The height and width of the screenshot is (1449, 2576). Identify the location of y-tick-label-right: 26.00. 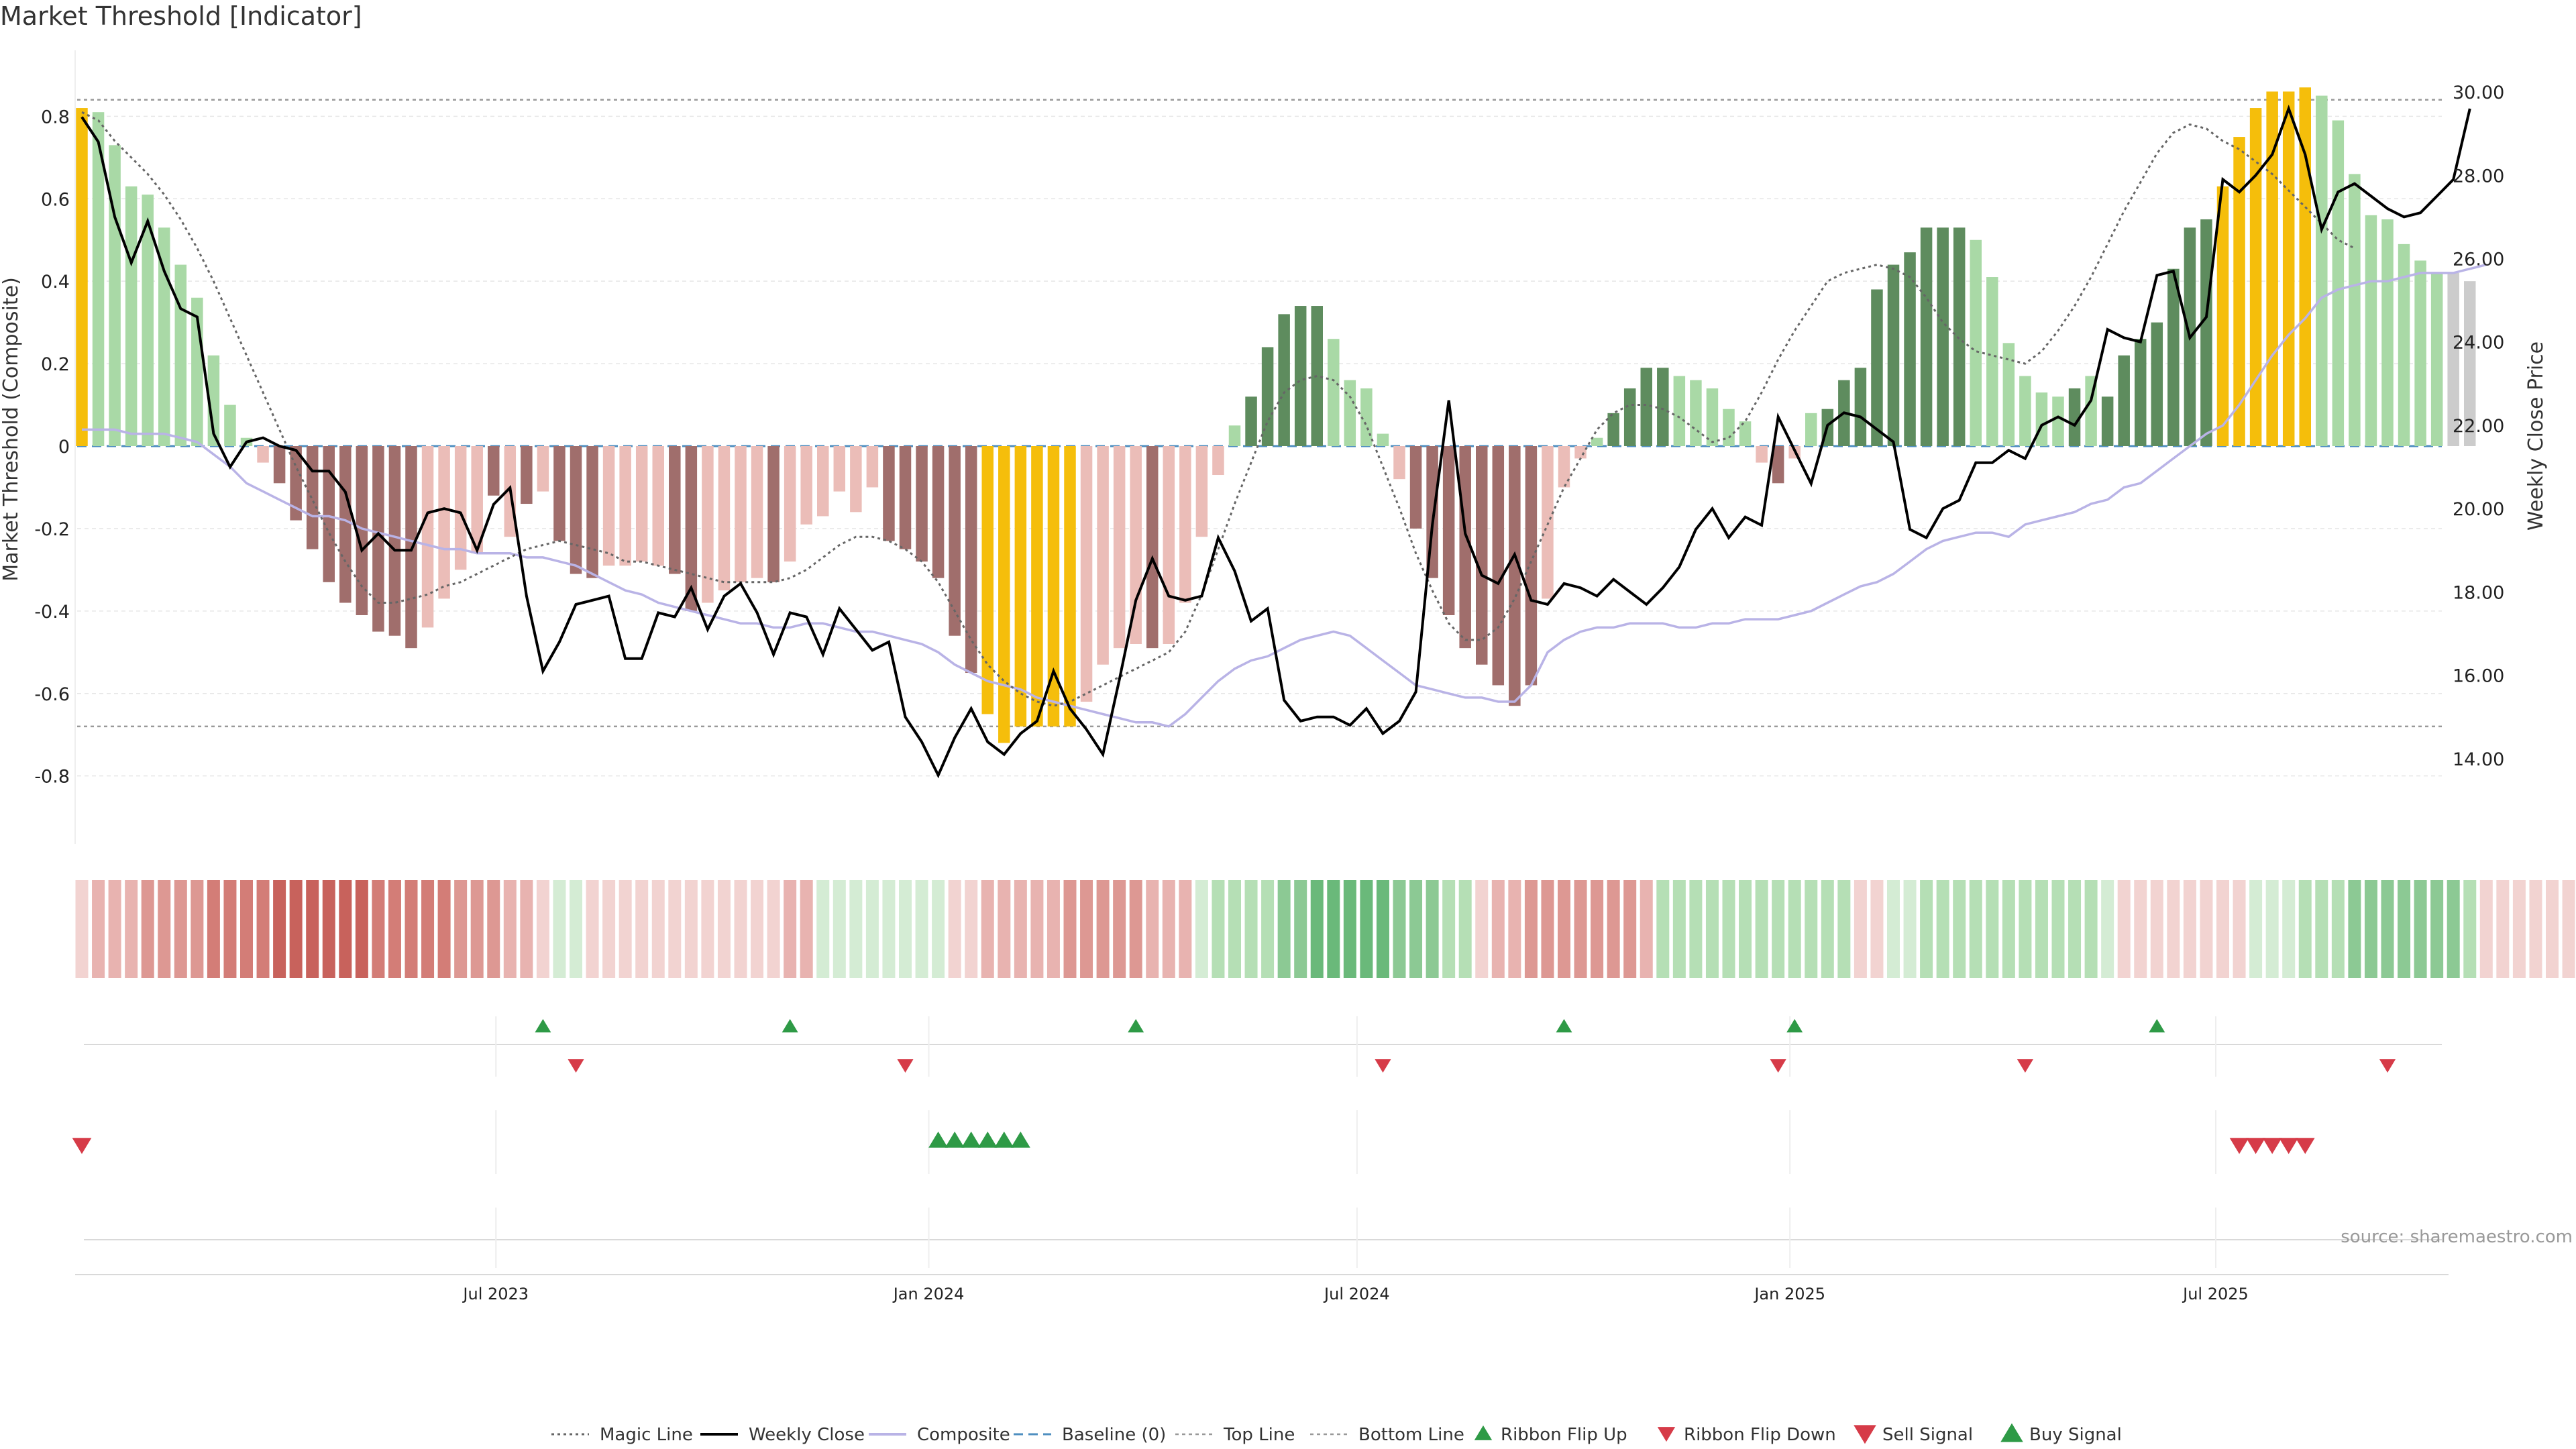
(2478, 260).